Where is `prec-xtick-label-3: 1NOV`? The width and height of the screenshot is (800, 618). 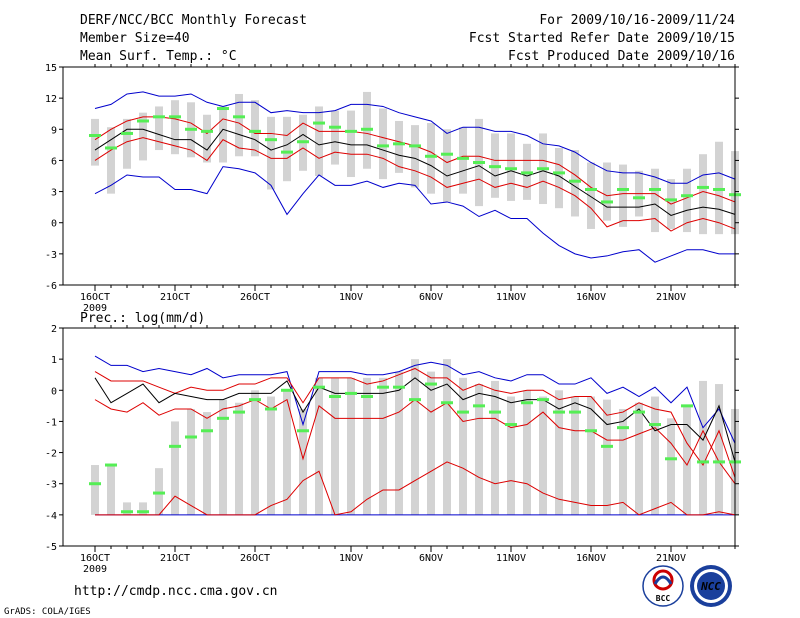
prec-xtick-label-3: 1NOV is located at coordinates (351, 558).